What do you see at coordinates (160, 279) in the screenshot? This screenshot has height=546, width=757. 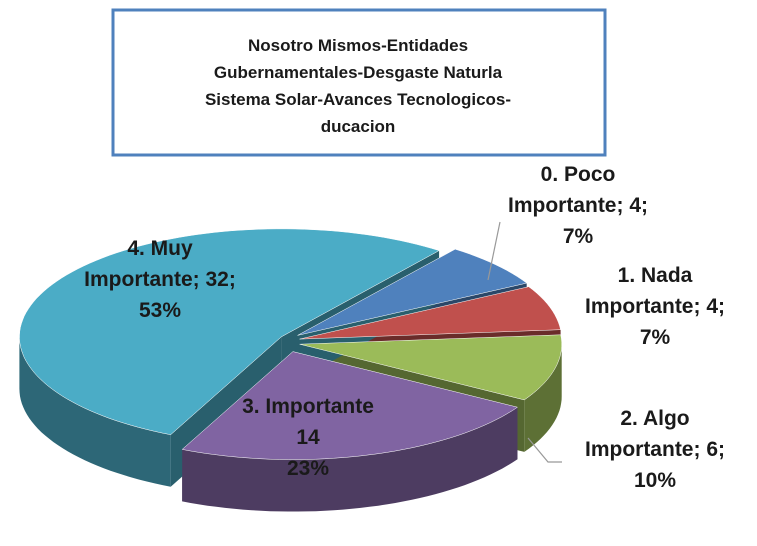 I see `data-label: Importante; 32;` at bounding box center [160, 279].